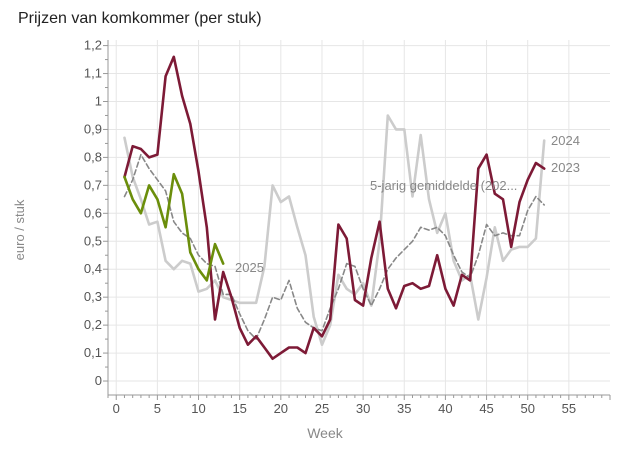 This screenshot has height=460, width=626. What do you see at coordinates (157, 408) in the screenshot?
I see `x-tick-label: 5` at bounding box center [157, 408].